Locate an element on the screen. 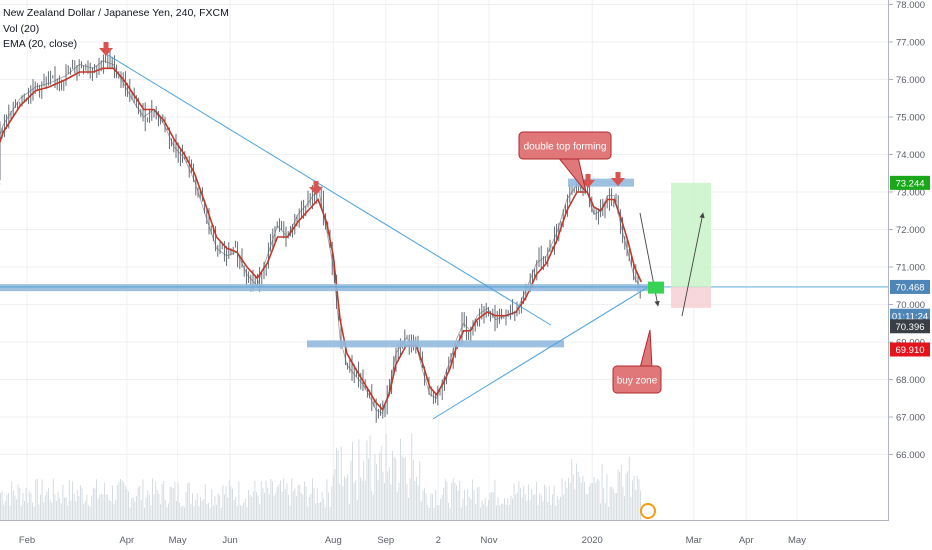  y-tick-label: 76.000 is located at coordinates (910, 80).